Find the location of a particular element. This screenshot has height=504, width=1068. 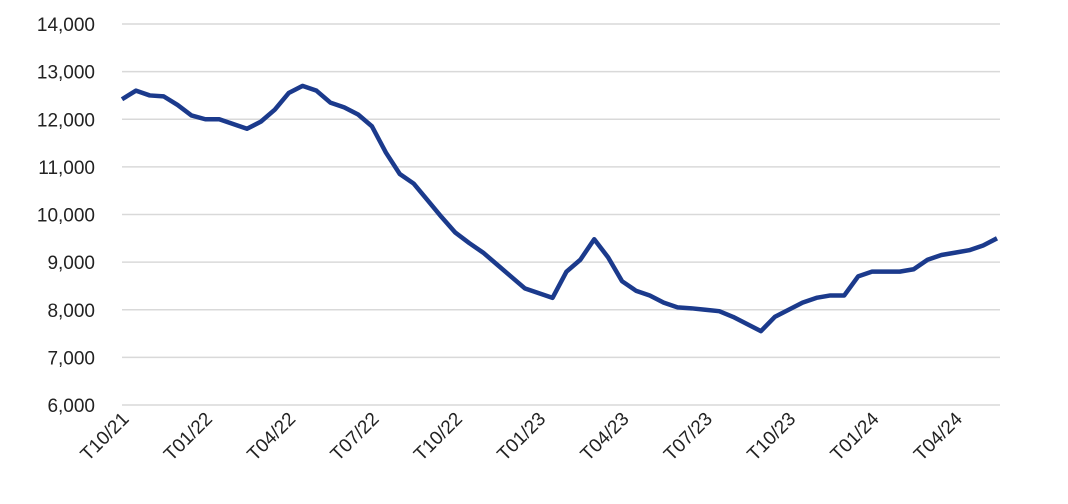

y-tick-label: 10,000 is located at coordinates (66, 216).